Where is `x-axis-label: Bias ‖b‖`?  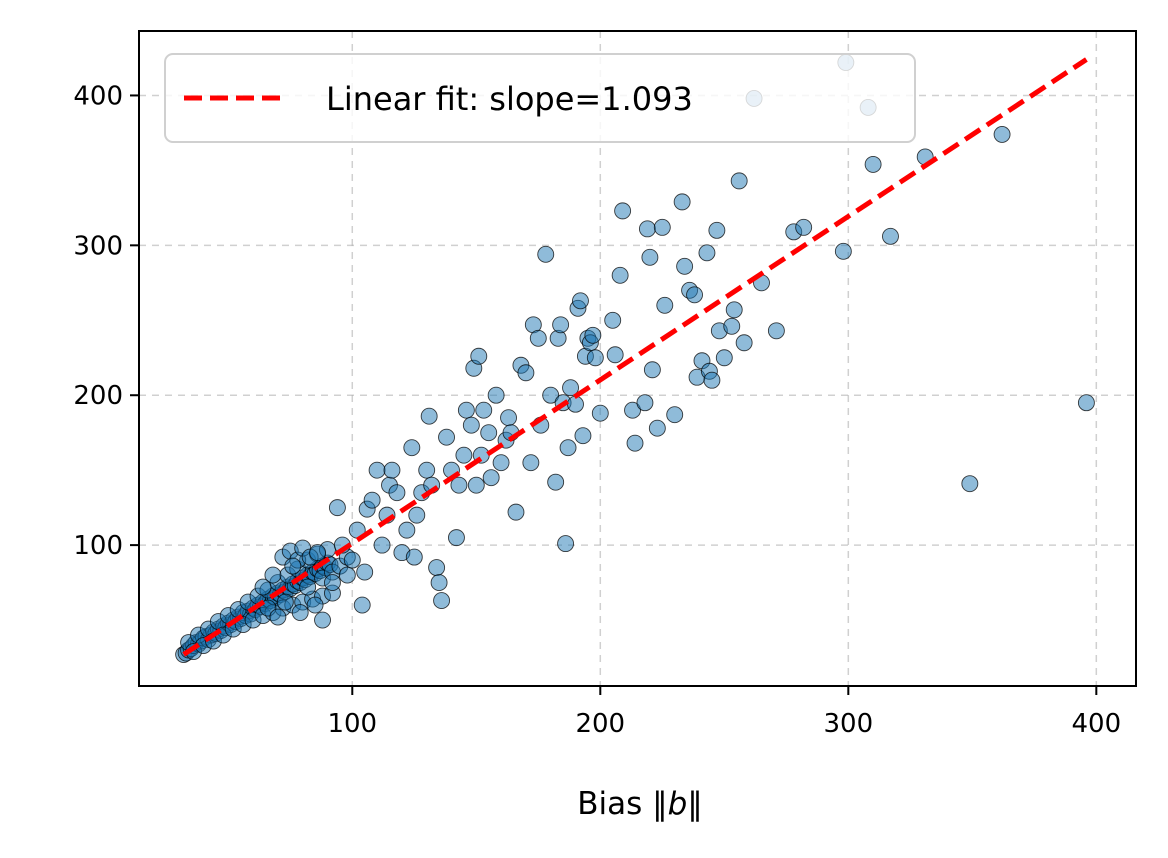 x-axis-label: Bias ‖b‖ is located at coordinates (640, 804).